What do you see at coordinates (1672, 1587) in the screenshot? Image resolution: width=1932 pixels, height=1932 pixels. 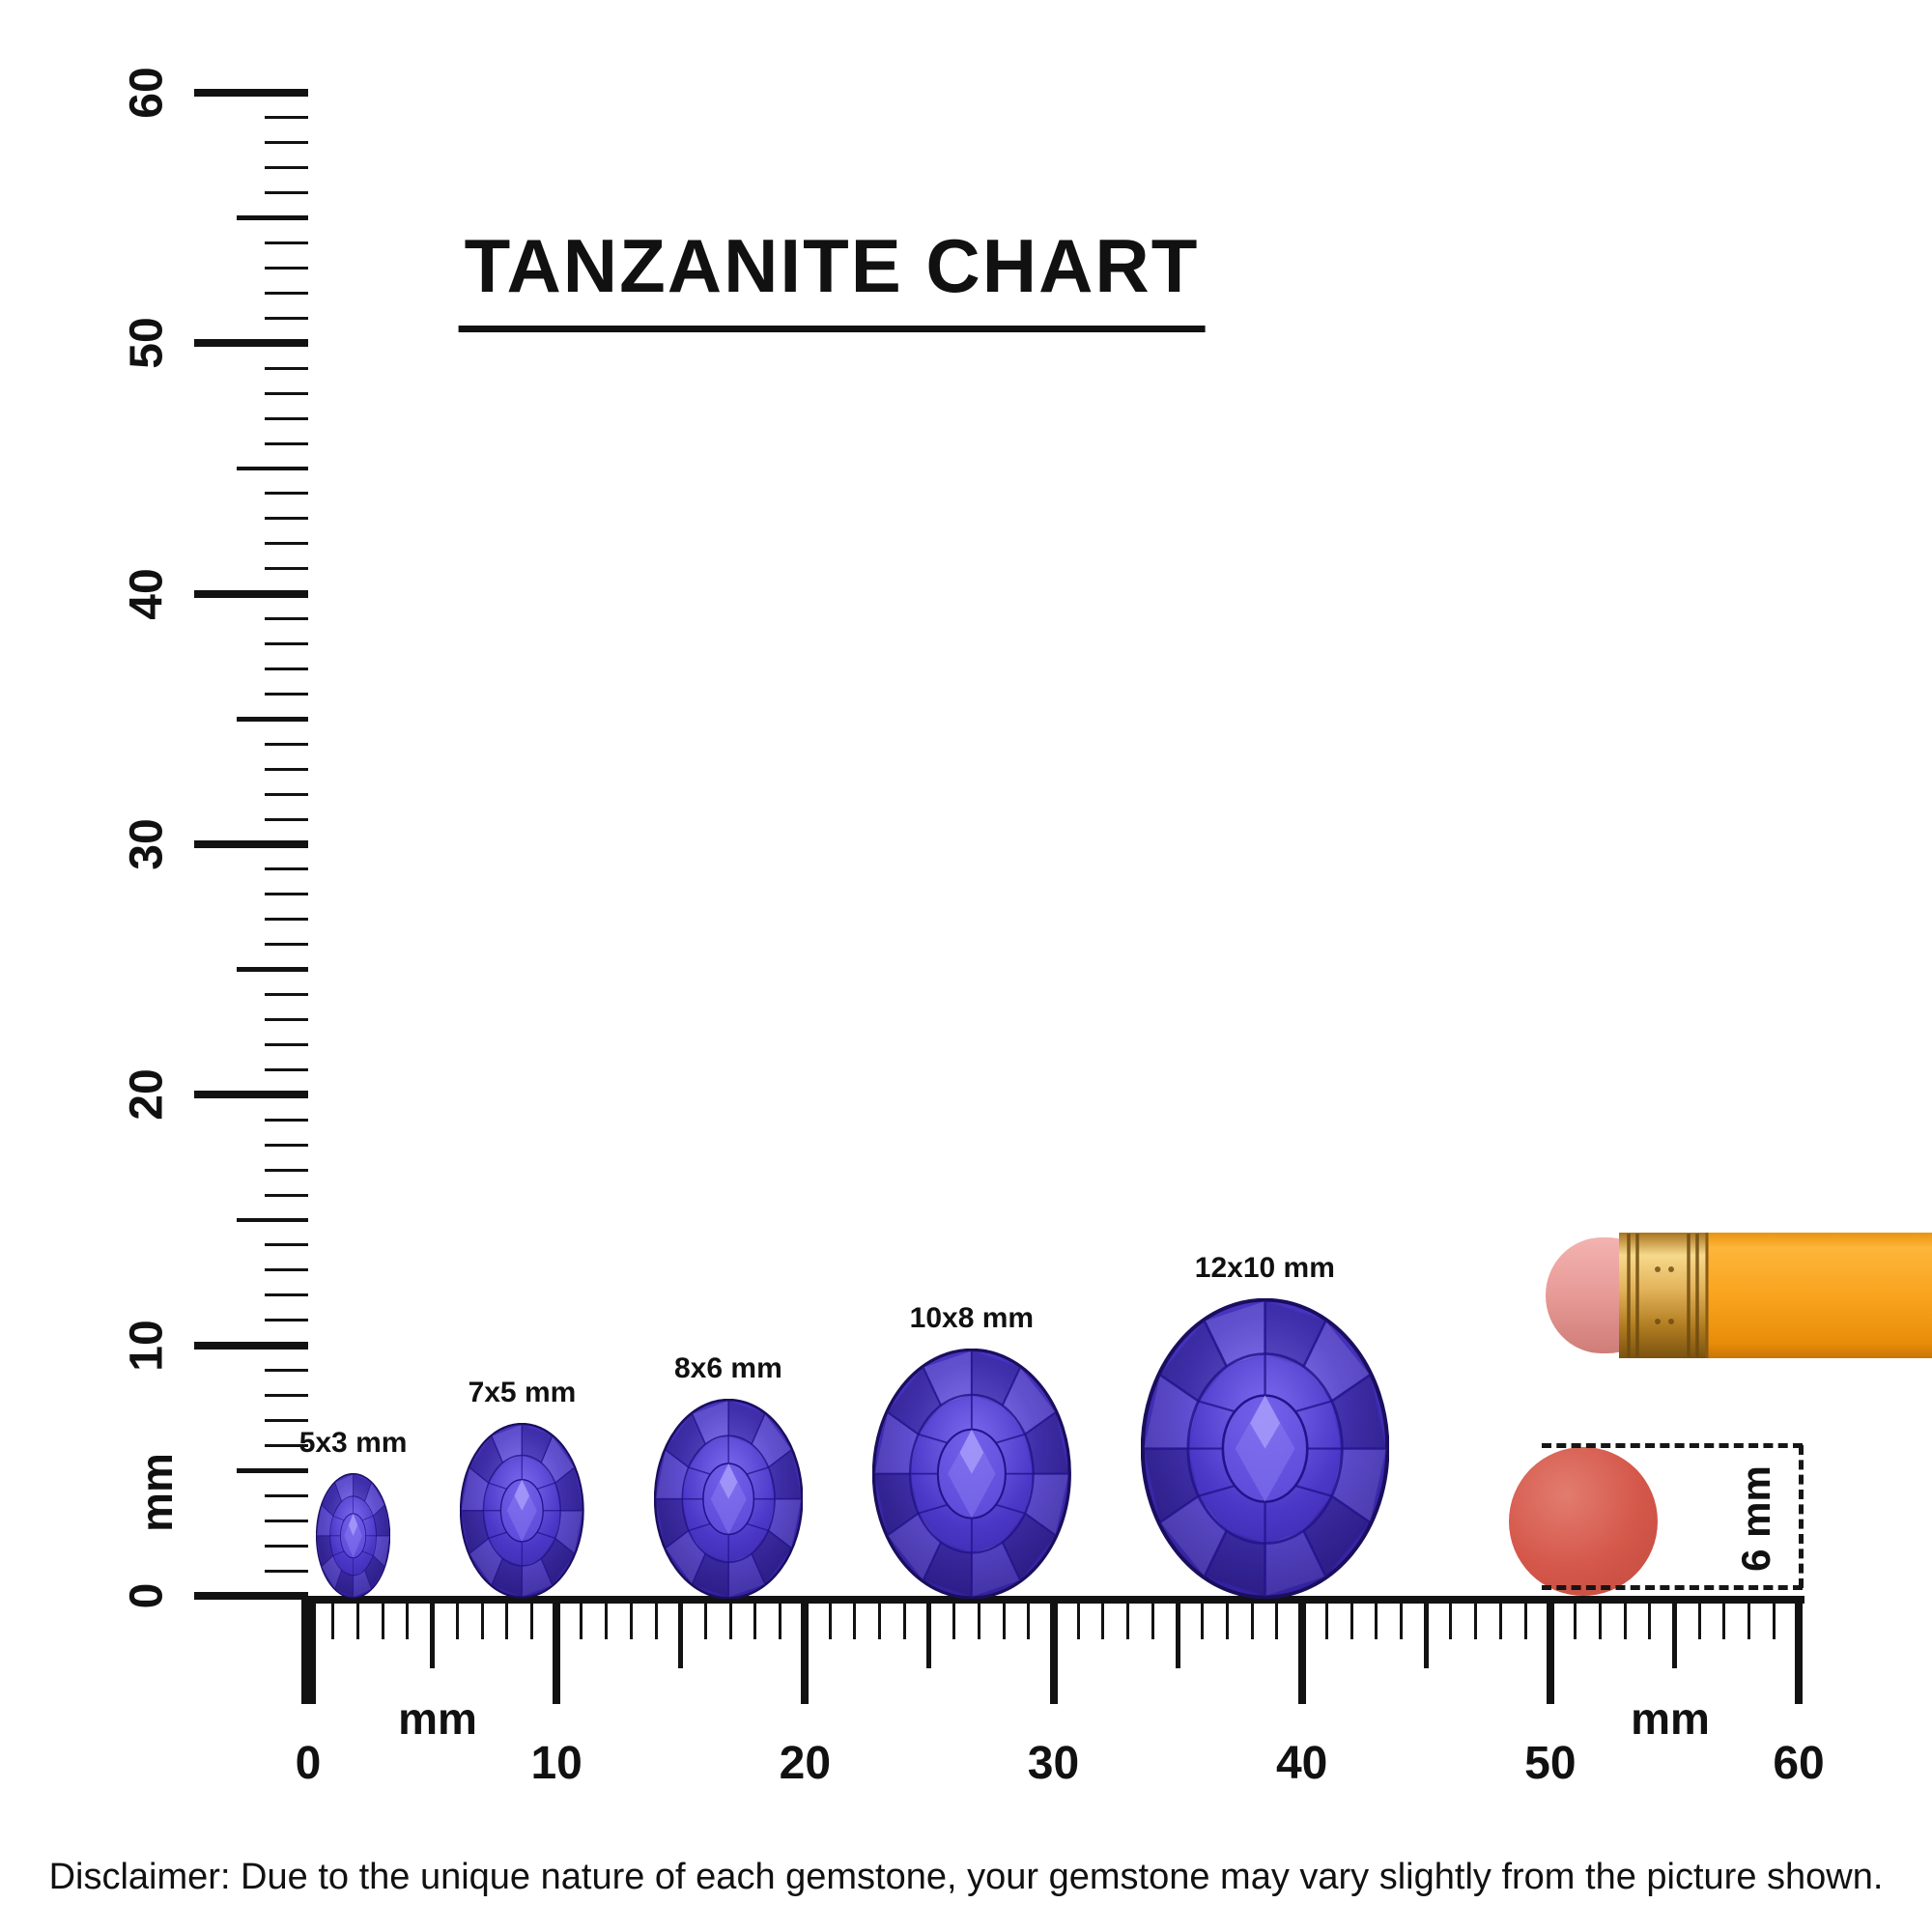 I see `measure-dash-bottom` at bounding box center [1672, 1587].